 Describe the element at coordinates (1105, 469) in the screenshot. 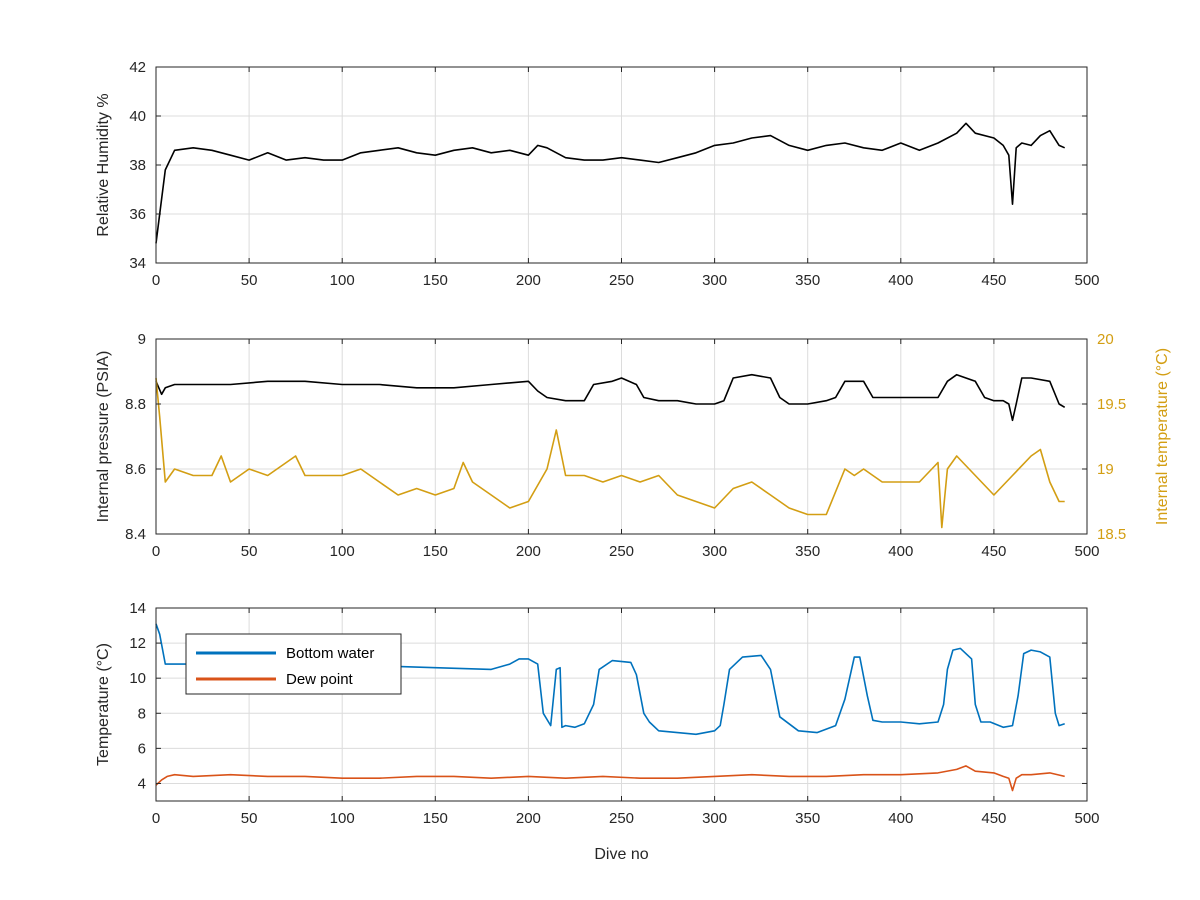

I see `y-right-tick-label: 19` at that location.